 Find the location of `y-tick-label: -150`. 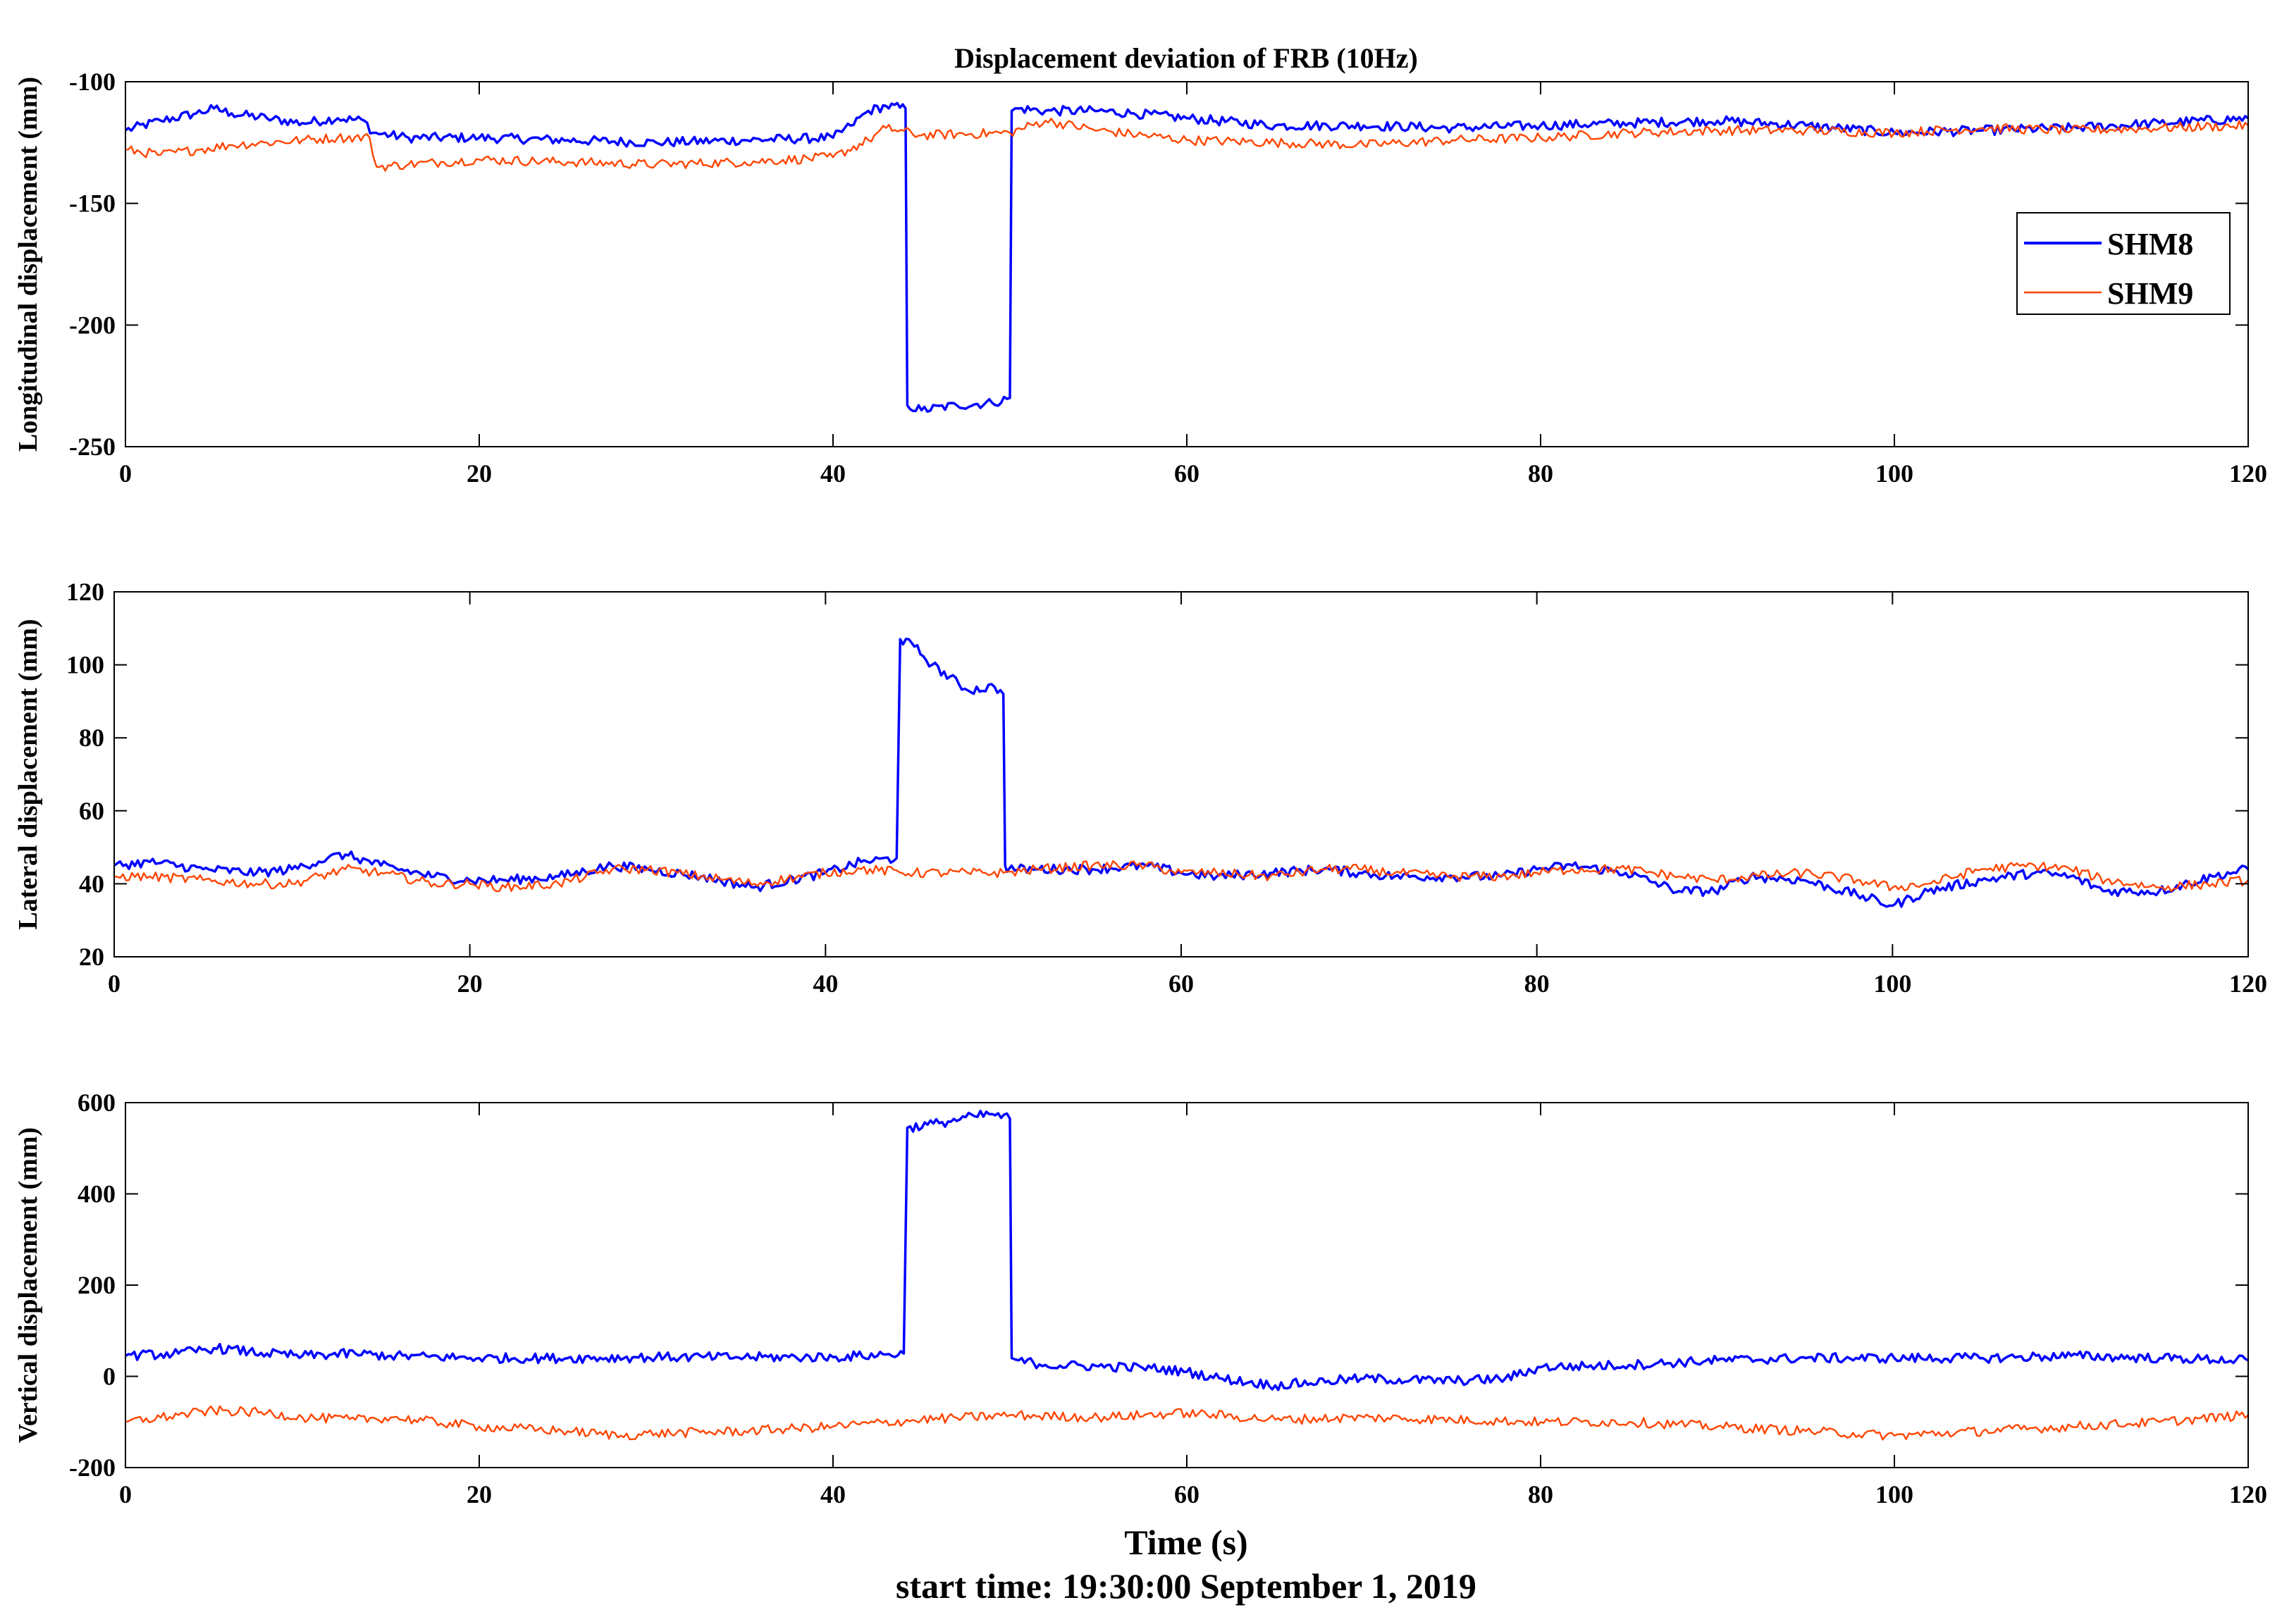

y-tick-label: -150 is located at coordinates (92, 204).